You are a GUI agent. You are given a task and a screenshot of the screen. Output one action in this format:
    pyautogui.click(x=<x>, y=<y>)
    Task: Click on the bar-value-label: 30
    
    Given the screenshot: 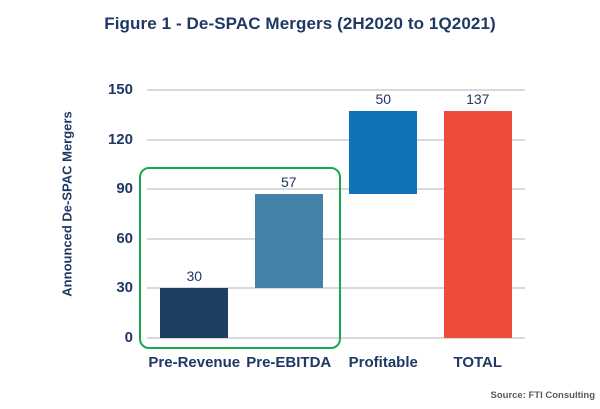 What is the action you would take?
    pyautogui.click(x=194, y=276)
    